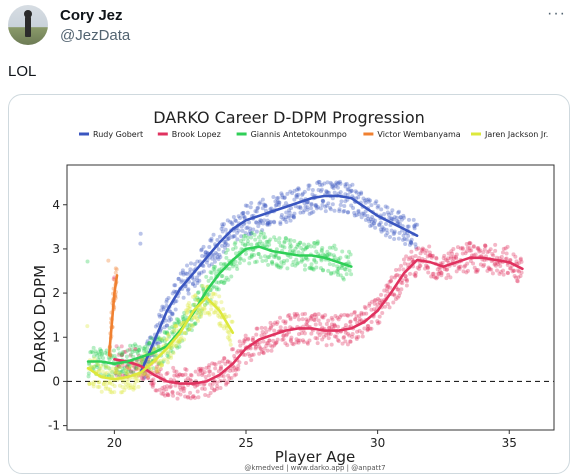 The height and width of the screenshot is (476, 578). What do you see at coordinates (556, 13) in the screenshot?
I see `more-options-icon: ···` at bounding box center [556, 13].